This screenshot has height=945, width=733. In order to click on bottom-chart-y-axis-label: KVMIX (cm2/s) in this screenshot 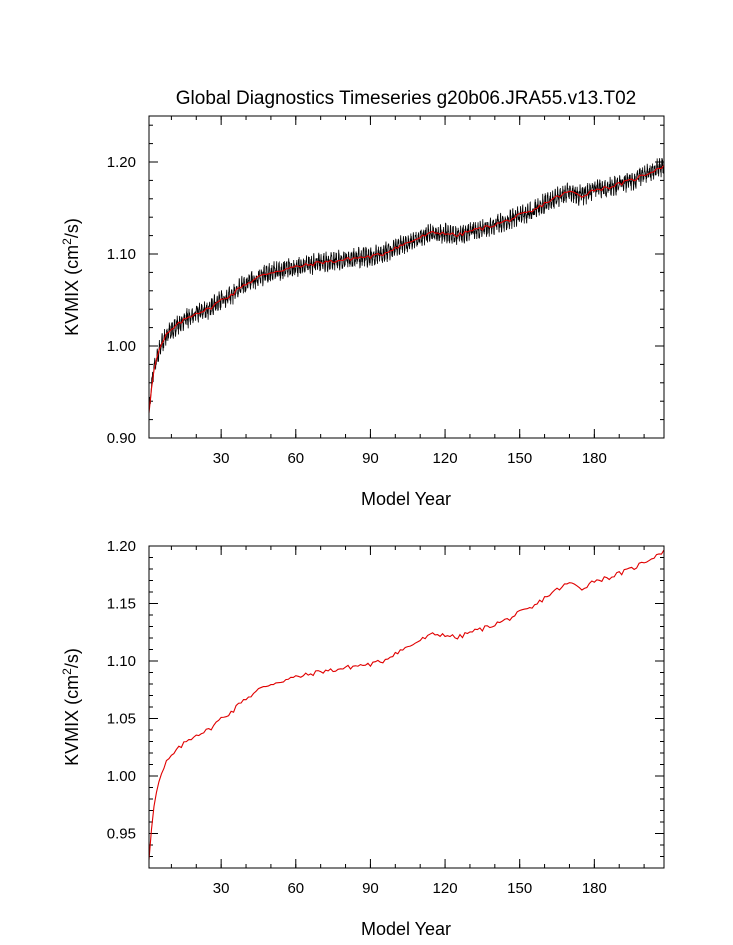, I will do `click(71, 707)`.